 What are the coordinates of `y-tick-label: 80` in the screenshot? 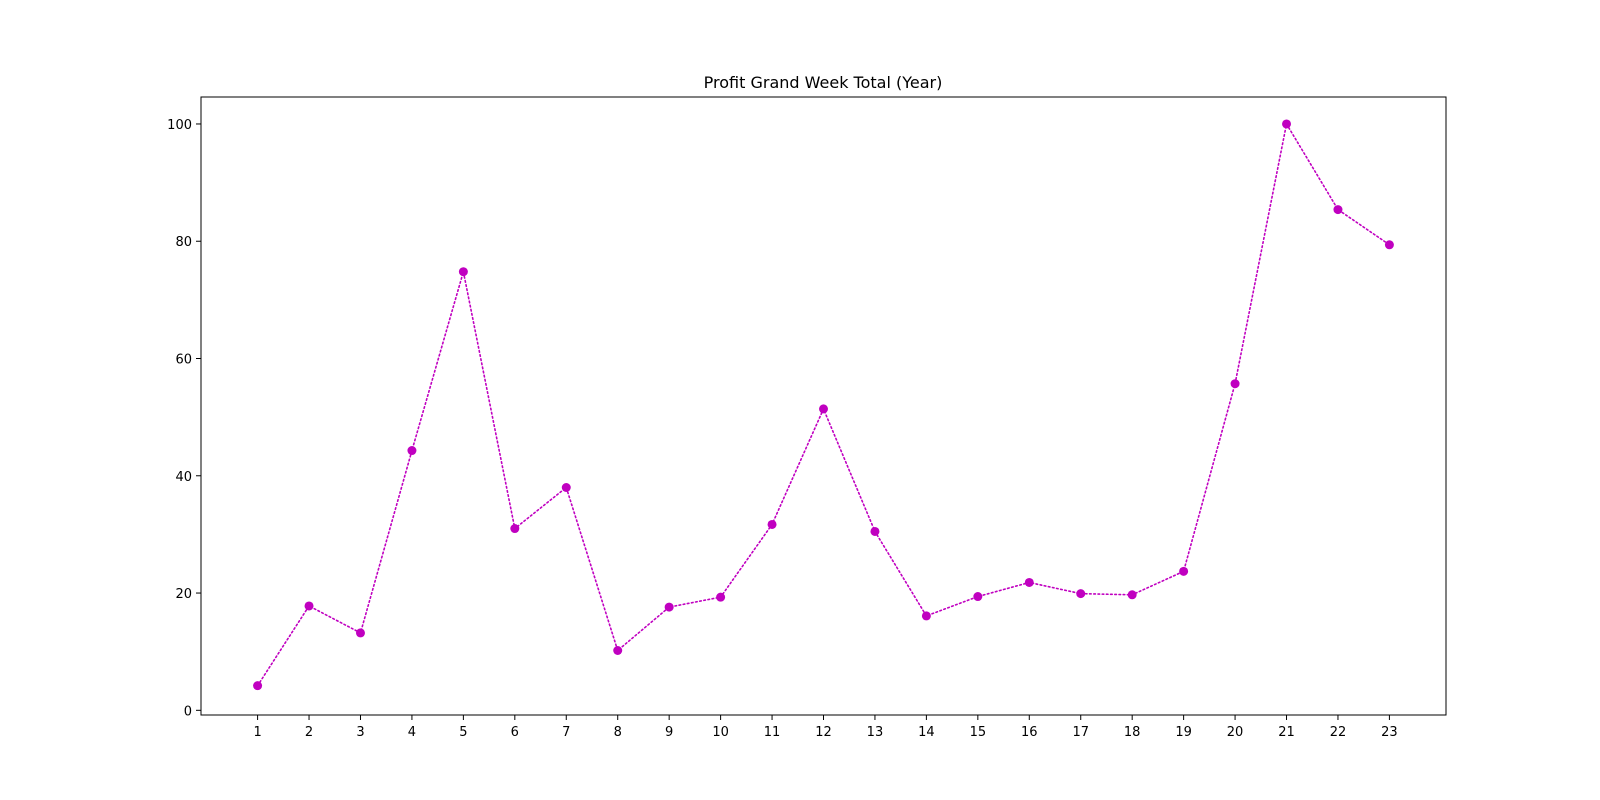 It's located at (183, 242).